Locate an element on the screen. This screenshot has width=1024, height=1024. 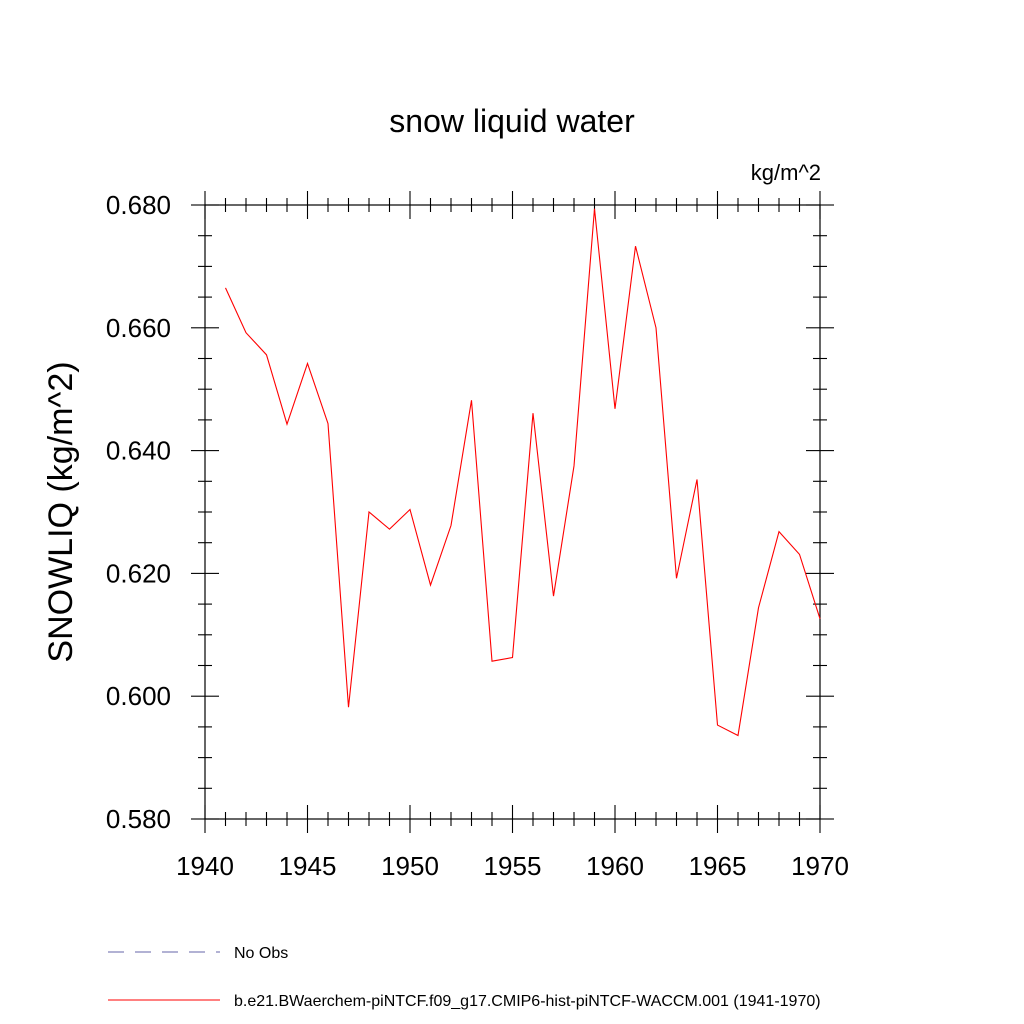
x-tick-label: 1940 is located at coordinates (205, 866).